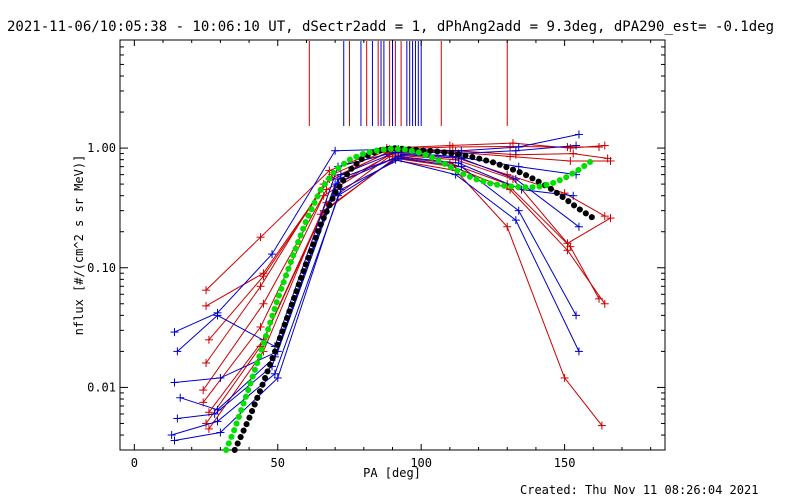  Describe the element at coordinates (101, 148) in the screenshot. I see `y-tick-label-2: 1.00` at that location.